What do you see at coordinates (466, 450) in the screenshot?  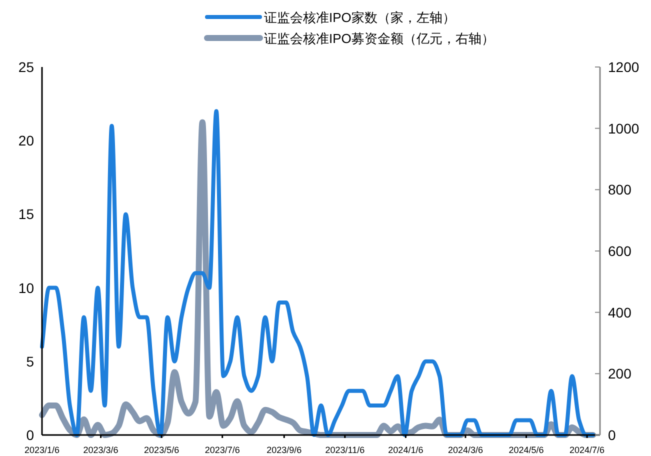 I see `x-tick-label: 2024/3/6` at bounding box center [466, 450].